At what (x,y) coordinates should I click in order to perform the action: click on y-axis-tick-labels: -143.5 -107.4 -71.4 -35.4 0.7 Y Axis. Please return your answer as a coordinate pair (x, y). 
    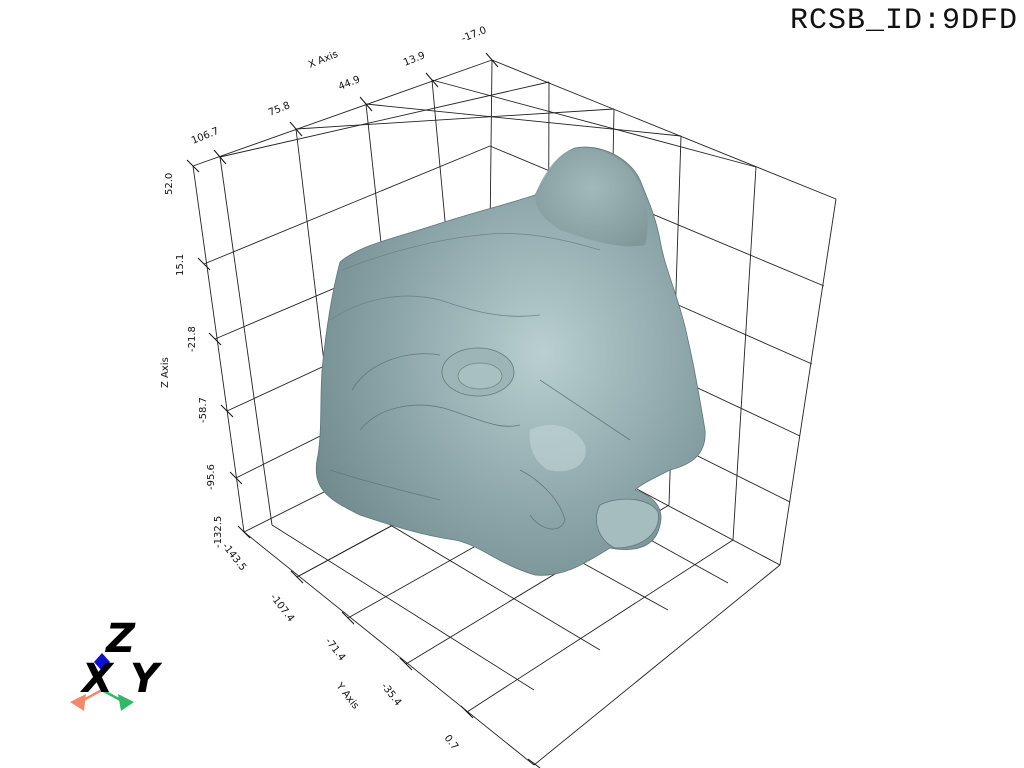
    Looking at the image, I should click on (340, 646).